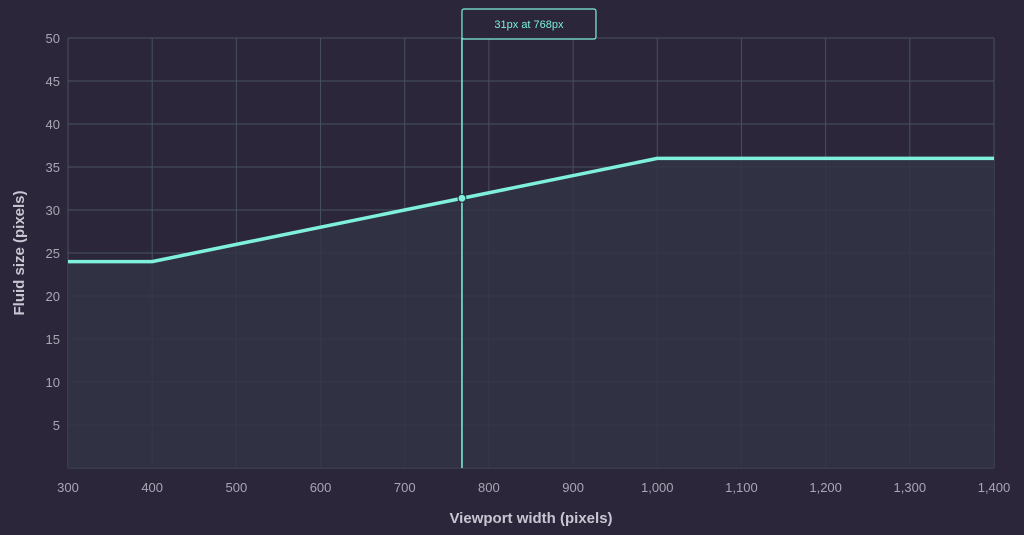 The image size is (1024, 535). Describe the element at coordinates (53, 124) in the screenshot. I see `y-tick-label: 40` at that location.